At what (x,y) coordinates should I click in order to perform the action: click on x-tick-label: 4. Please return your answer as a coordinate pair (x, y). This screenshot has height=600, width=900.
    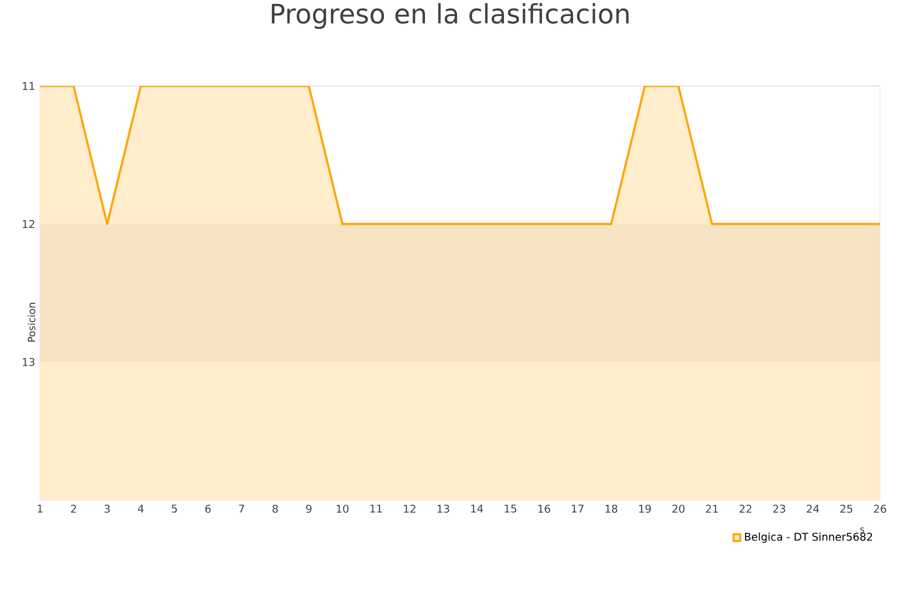
    Looking at the image, I should click on (141, 508).